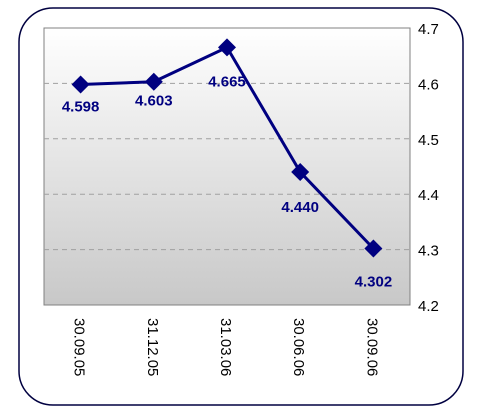  Describe the element at coordinates (428, 168) in the screenshot. I see `y-axis-ticks: 4.2 4.3 4.4 4.5 4.6 4.7` at that location.